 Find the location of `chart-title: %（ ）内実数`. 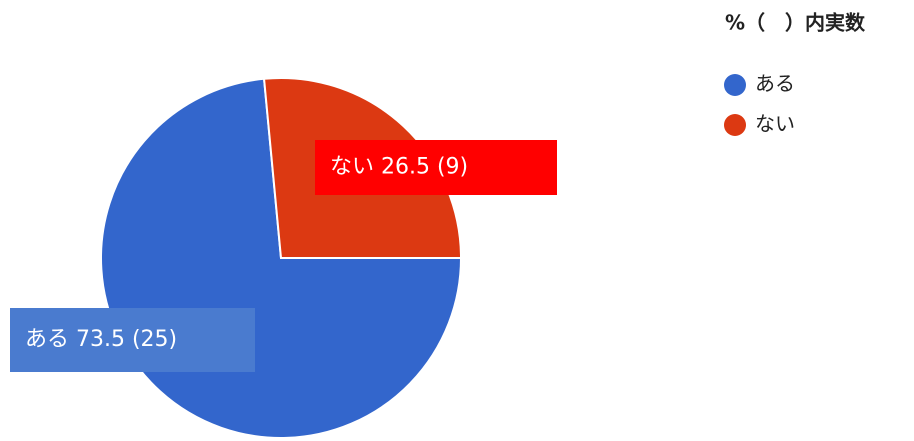

chart-title: %（ ）内実数 is located at coordinates (795, 23).